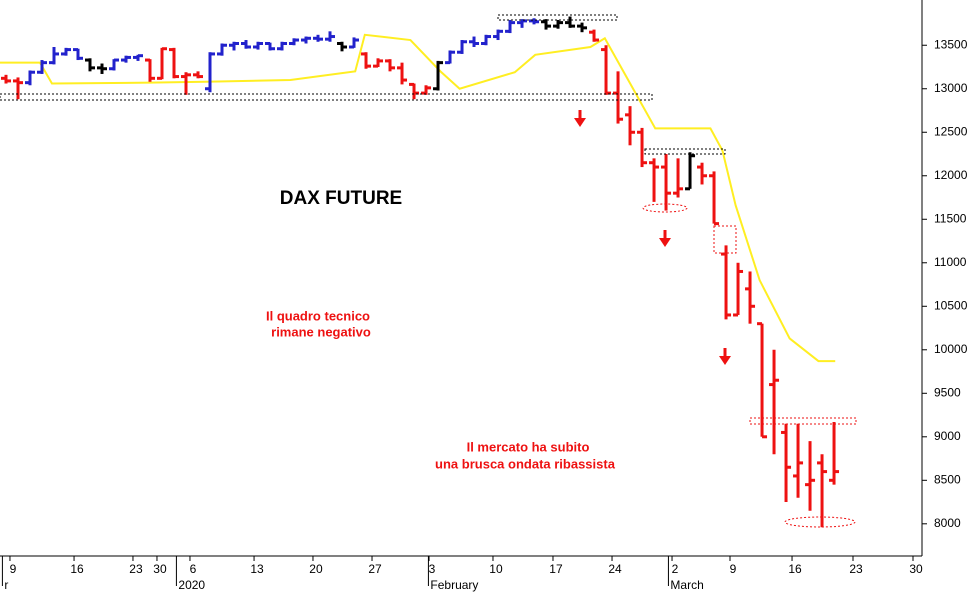 The image size is (972, 592). I want to click on y-tick-label: 12000, so click(951, 175).